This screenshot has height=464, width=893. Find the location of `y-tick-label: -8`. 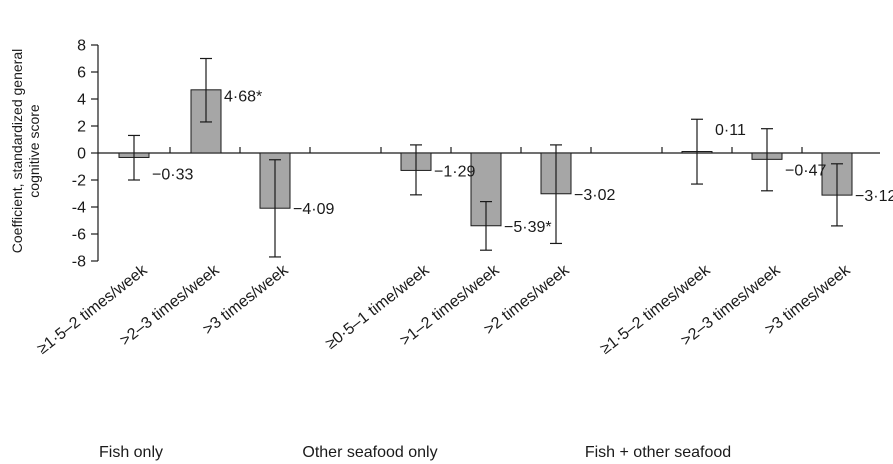

y-tick-label: -8 is located at coordinates (79, 262).